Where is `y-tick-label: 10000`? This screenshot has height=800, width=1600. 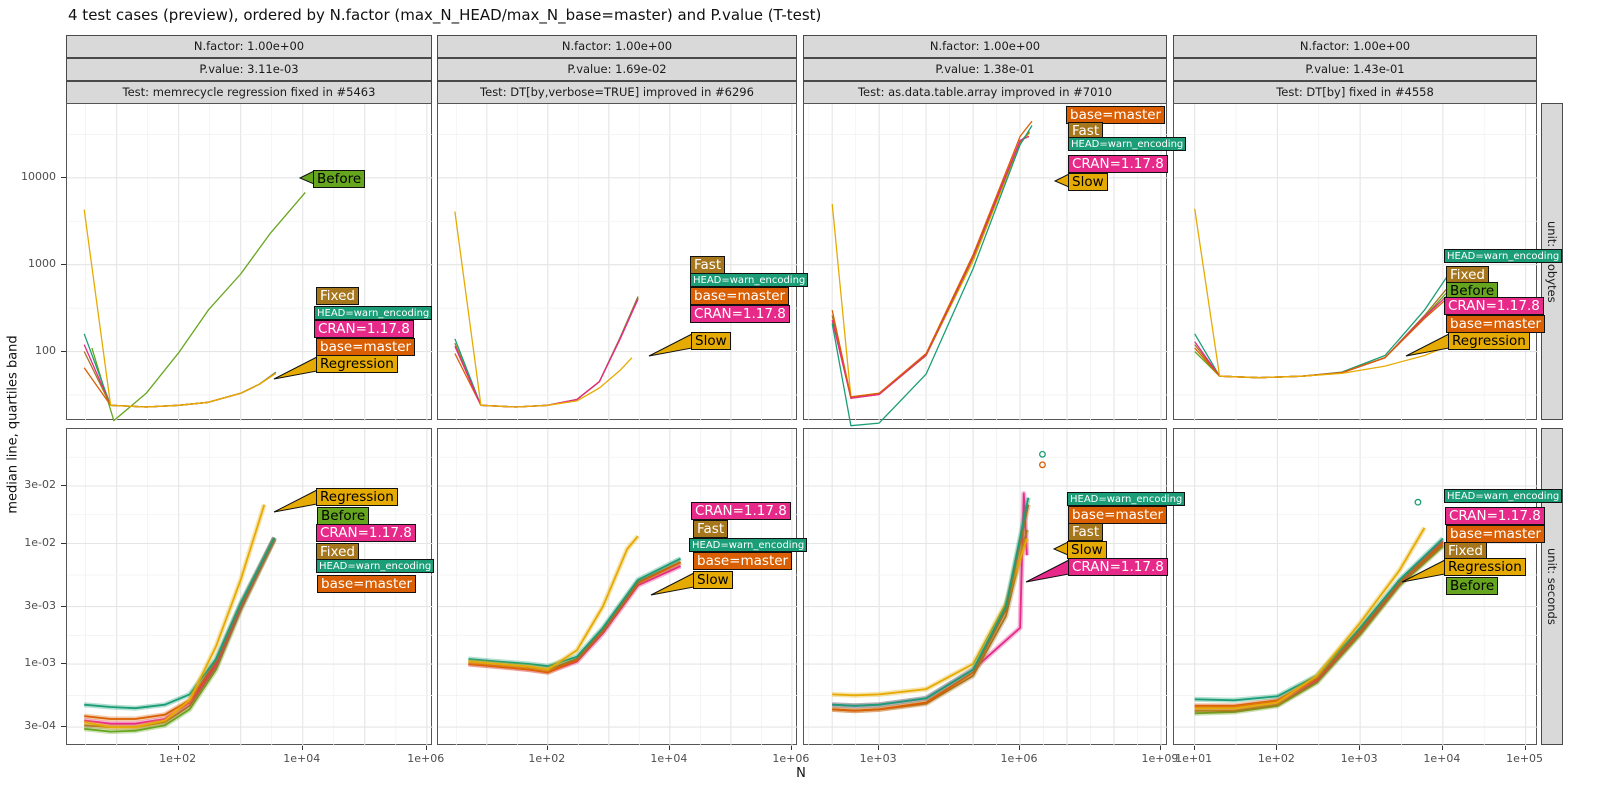
y-tick-label: 10000 is located at coordinates (38, 176).